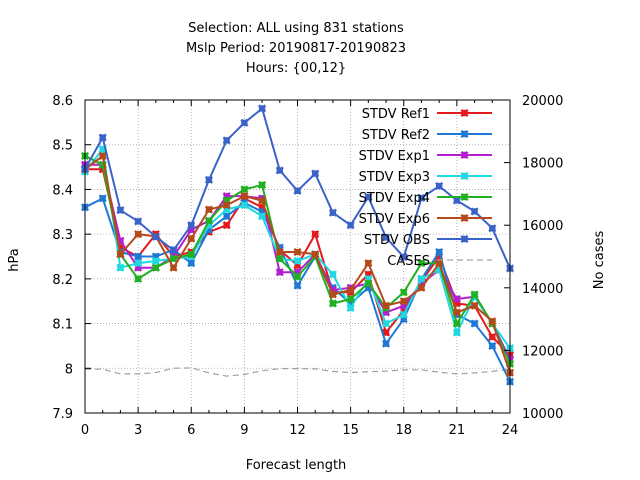  What do you see at coordinates (350, 430) in the screenshot?
I see `x-tick-label: 15` at bounding box center [350, 430].